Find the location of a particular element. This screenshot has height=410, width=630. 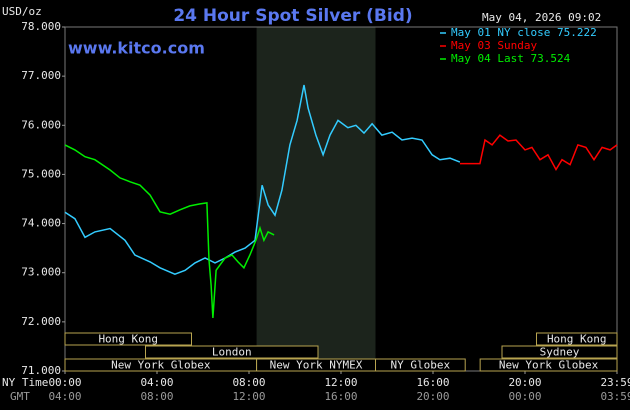

x-tick-label: 16:00 is located at coordinates (432, 382).